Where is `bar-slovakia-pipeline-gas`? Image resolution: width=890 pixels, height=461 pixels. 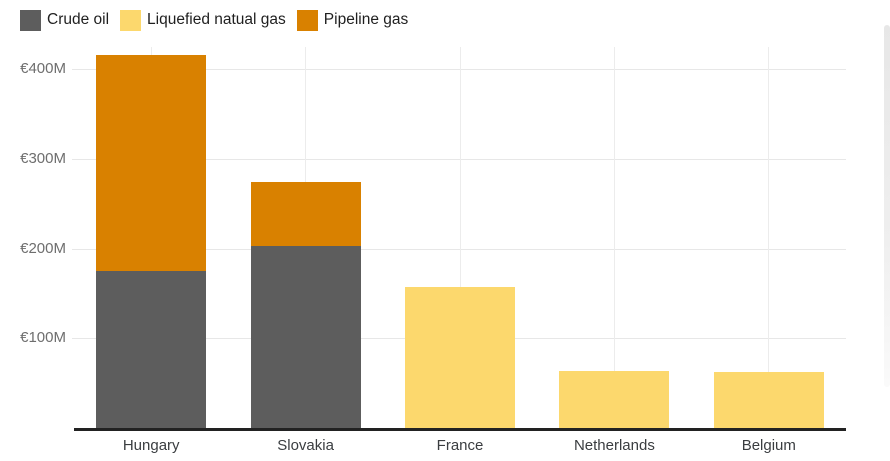 bar-slovakia-pipeline-gas is located at coordinates (305, 214).